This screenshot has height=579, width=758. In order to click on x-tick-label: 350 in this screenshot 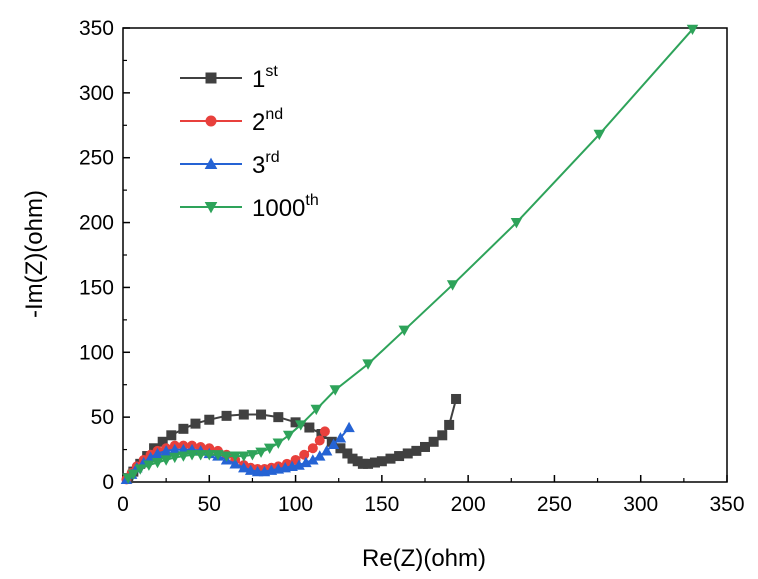, I will do `click(726, 504)`.